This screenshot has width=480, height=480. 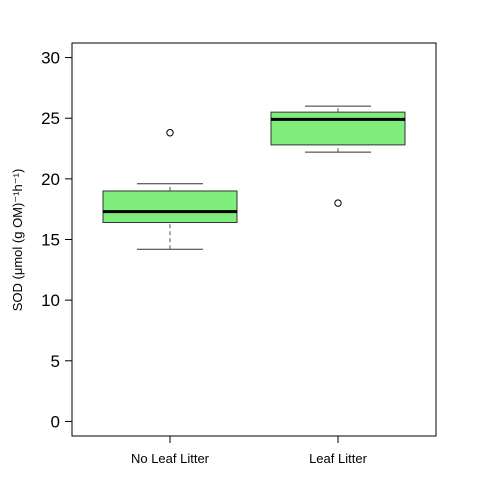 I want to click on y-tick-label: 20, so click(x=50, y=179).